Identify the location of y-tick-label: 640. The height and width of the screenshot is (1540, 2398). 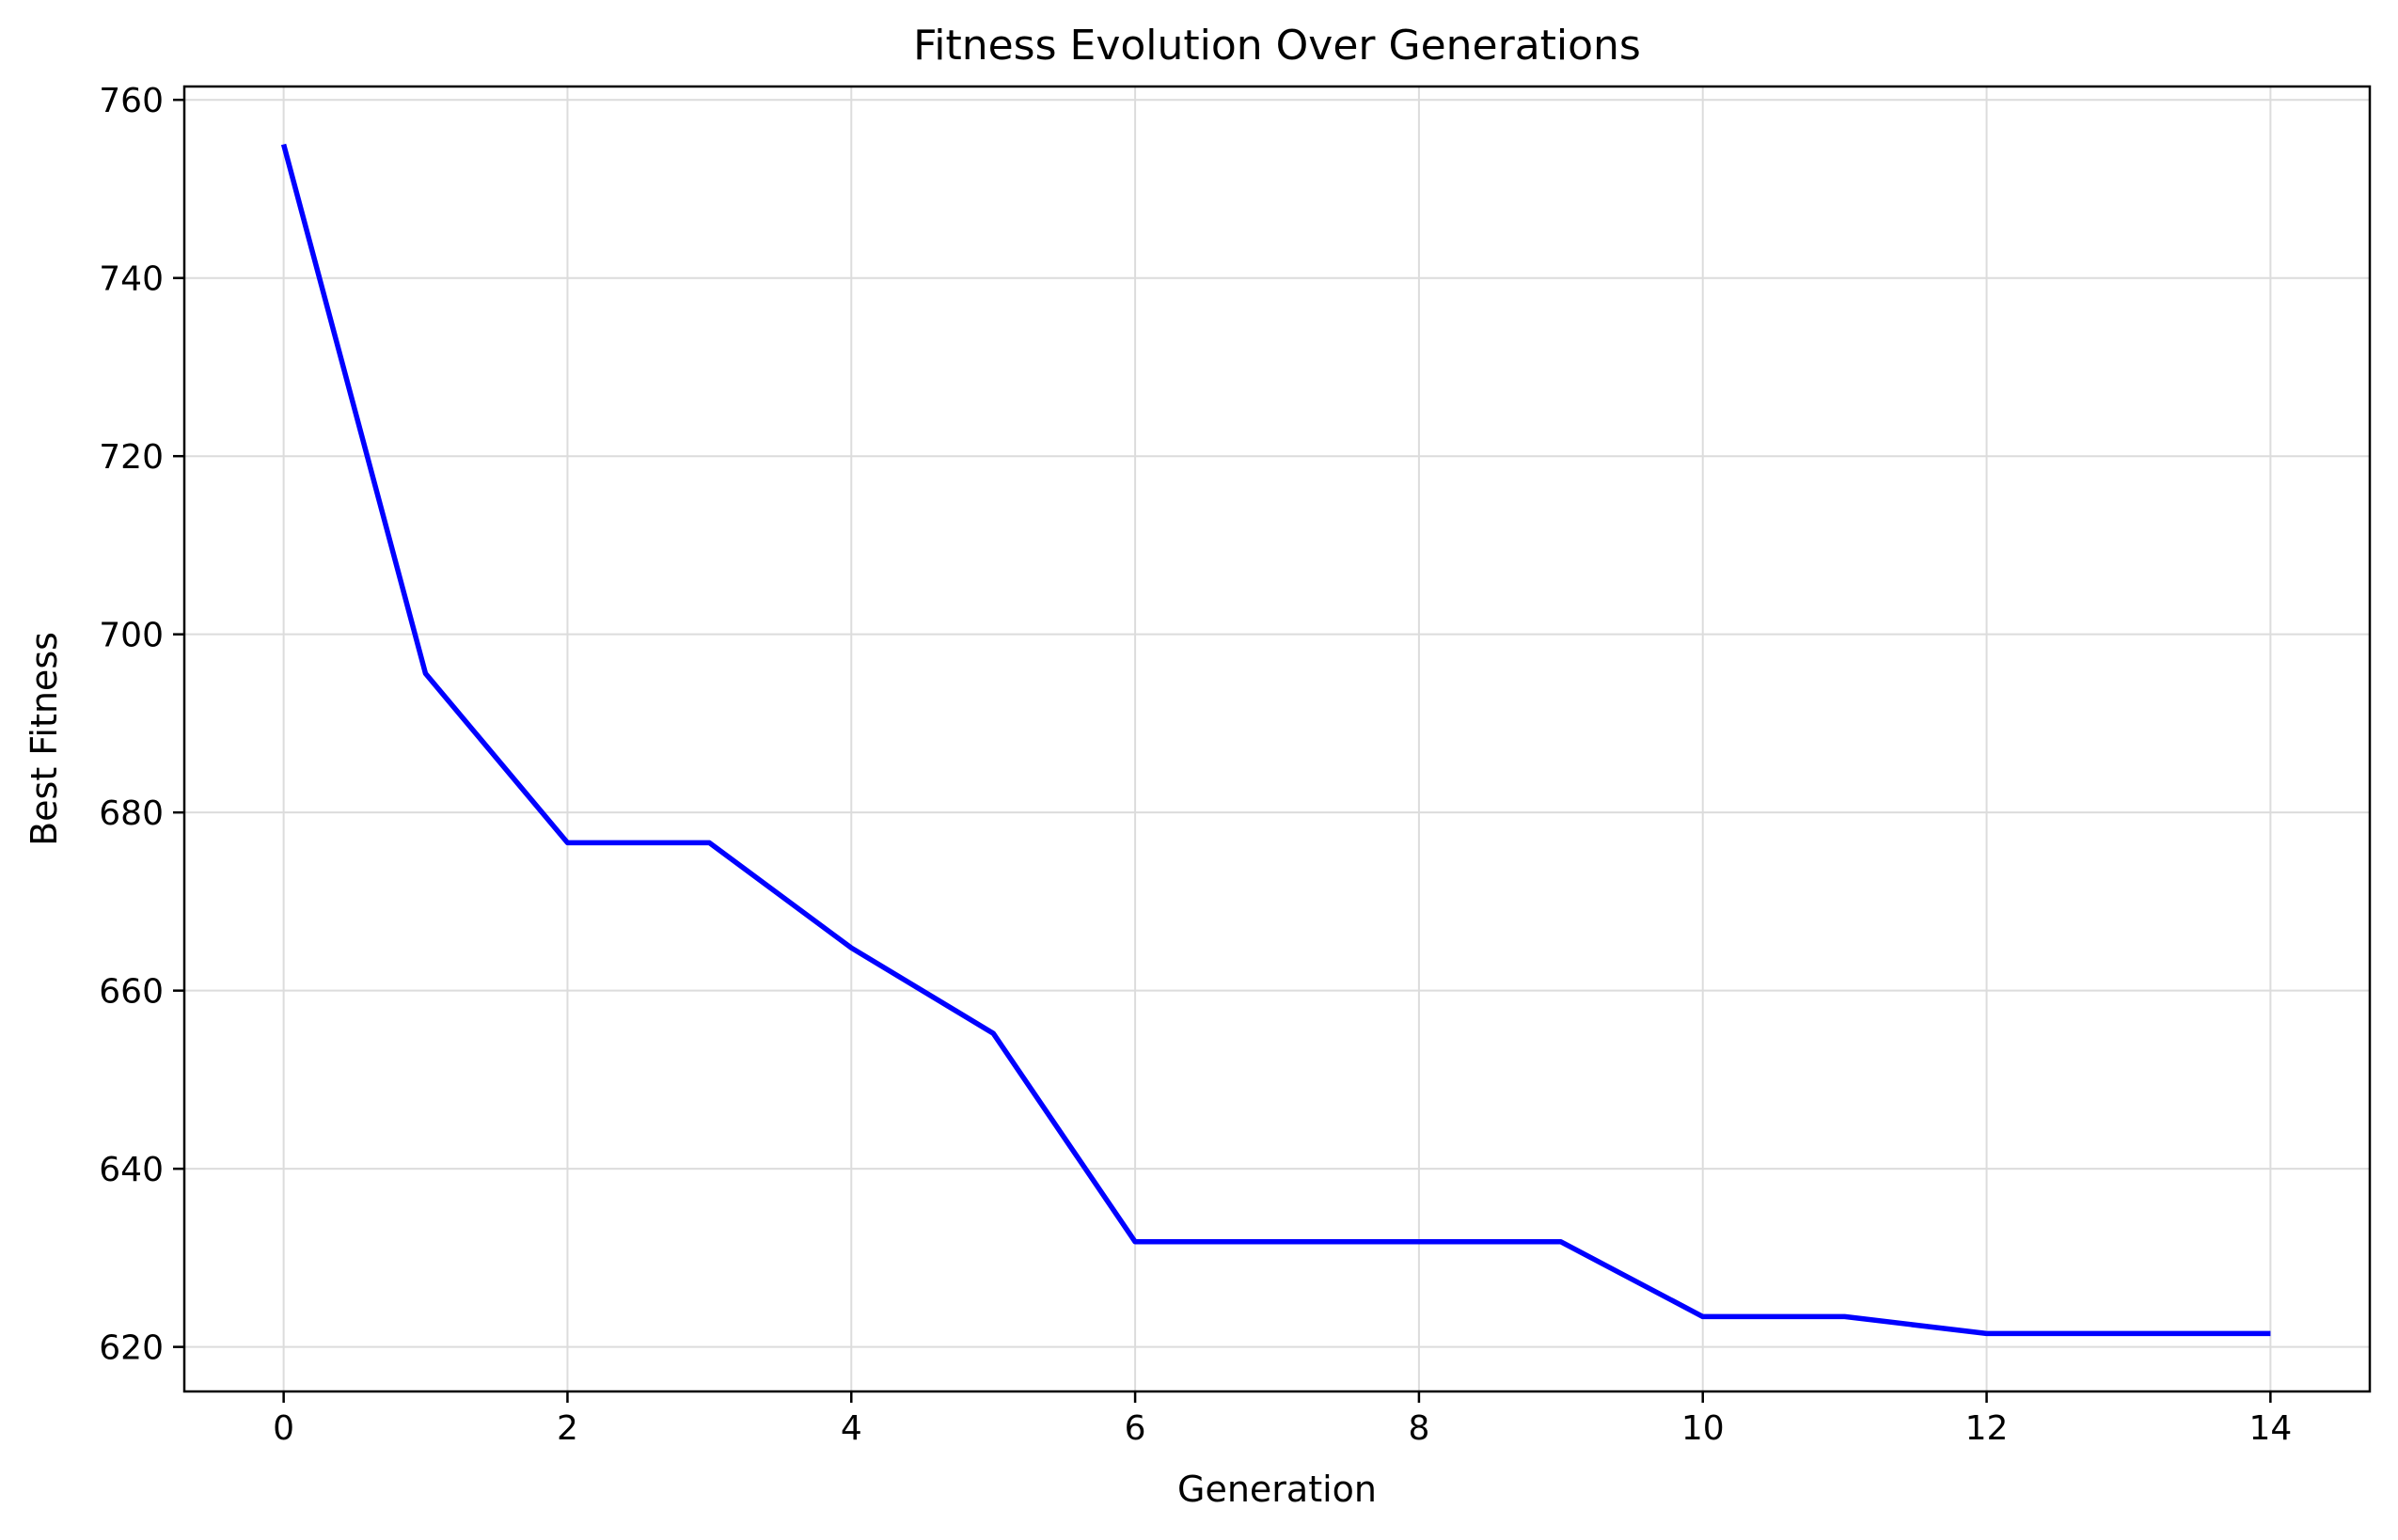
(132, 1170).